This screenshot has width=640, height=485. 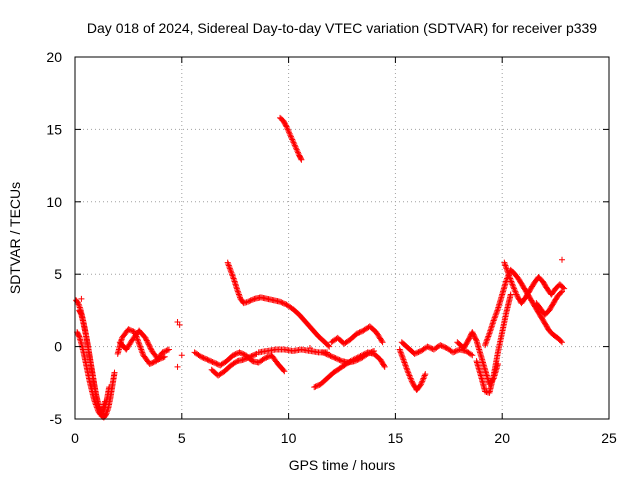 I want to click on x-tick-label: 20, so click(x=502, y=438).